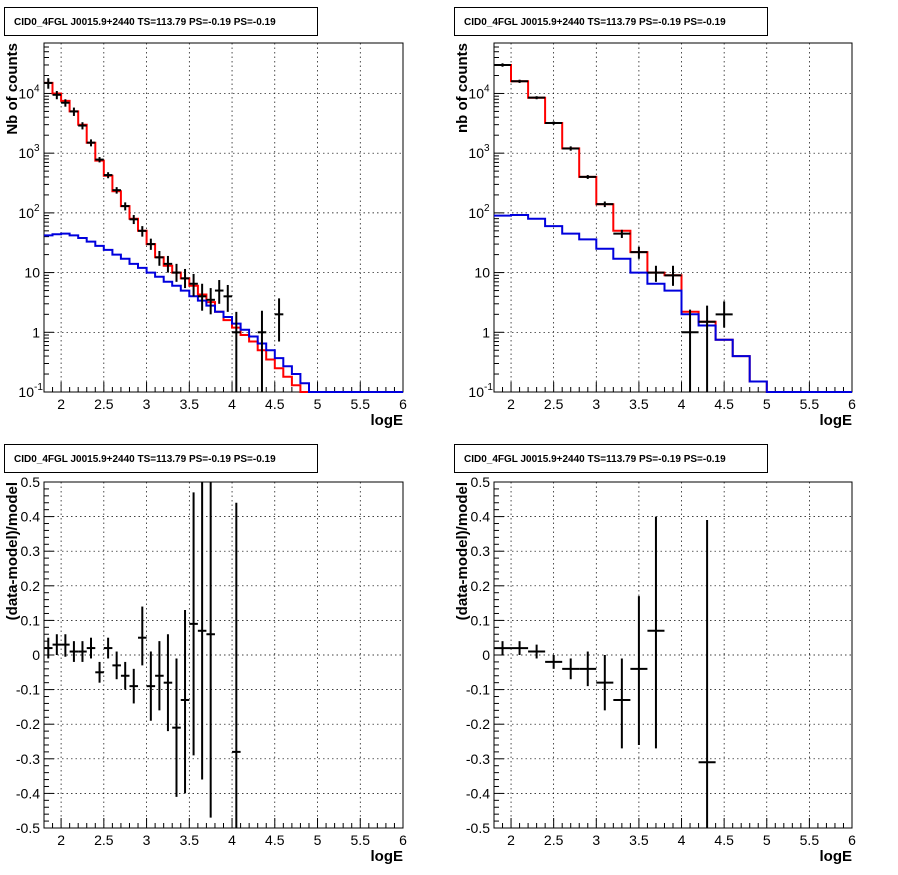 This screenshot has height=875, width=898. What do you see at coordinates (478, 690) in the screenshot?
I see `y-tick-label: -0.1` at bounding box center [478, 690].